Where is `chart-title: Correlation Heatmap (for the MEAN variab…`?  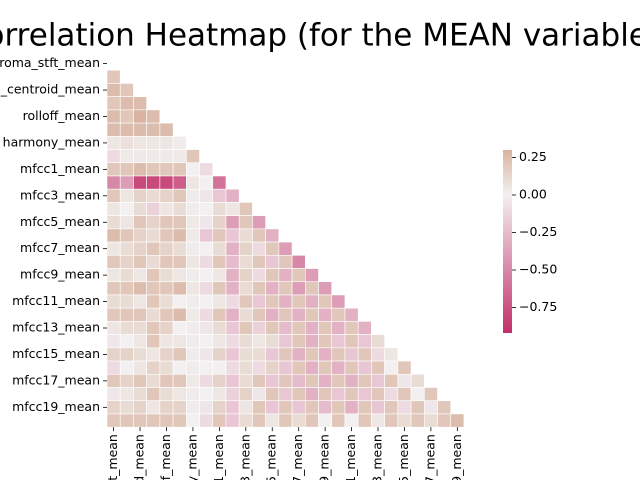 chart-title: Correlation Heatmap (for the MEAN variab… is located at coordinates (320, 36).